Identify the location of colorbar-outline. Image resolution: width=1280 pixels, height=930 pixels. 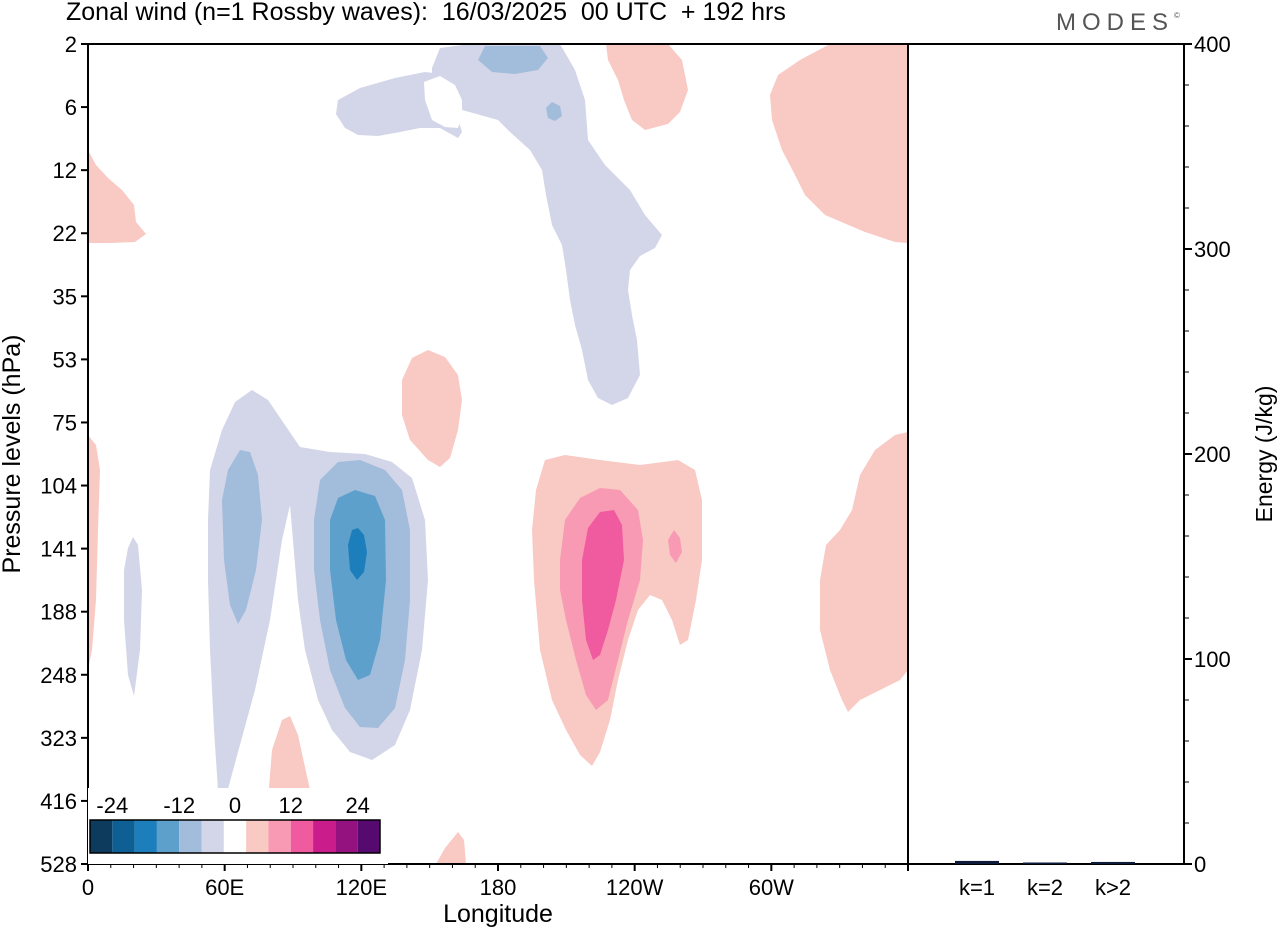
(235, 836).